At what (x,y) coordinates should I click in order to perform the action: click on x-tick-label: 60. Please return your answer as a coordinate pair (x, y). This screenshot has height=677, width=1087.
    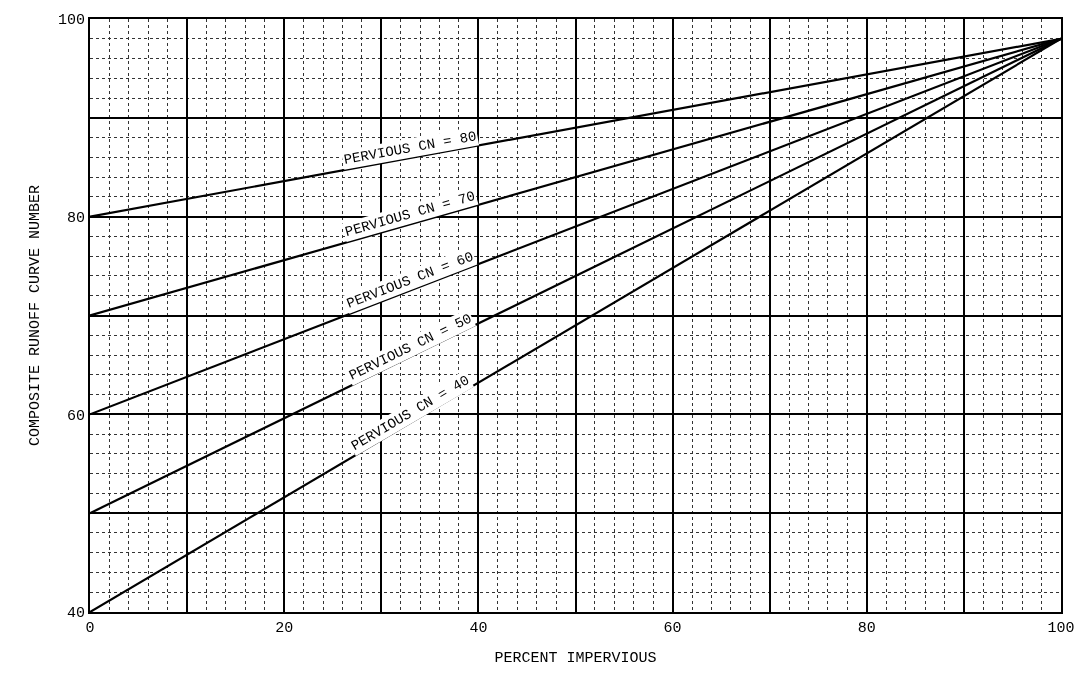
    Looking at the image, I should click on (672, 628).